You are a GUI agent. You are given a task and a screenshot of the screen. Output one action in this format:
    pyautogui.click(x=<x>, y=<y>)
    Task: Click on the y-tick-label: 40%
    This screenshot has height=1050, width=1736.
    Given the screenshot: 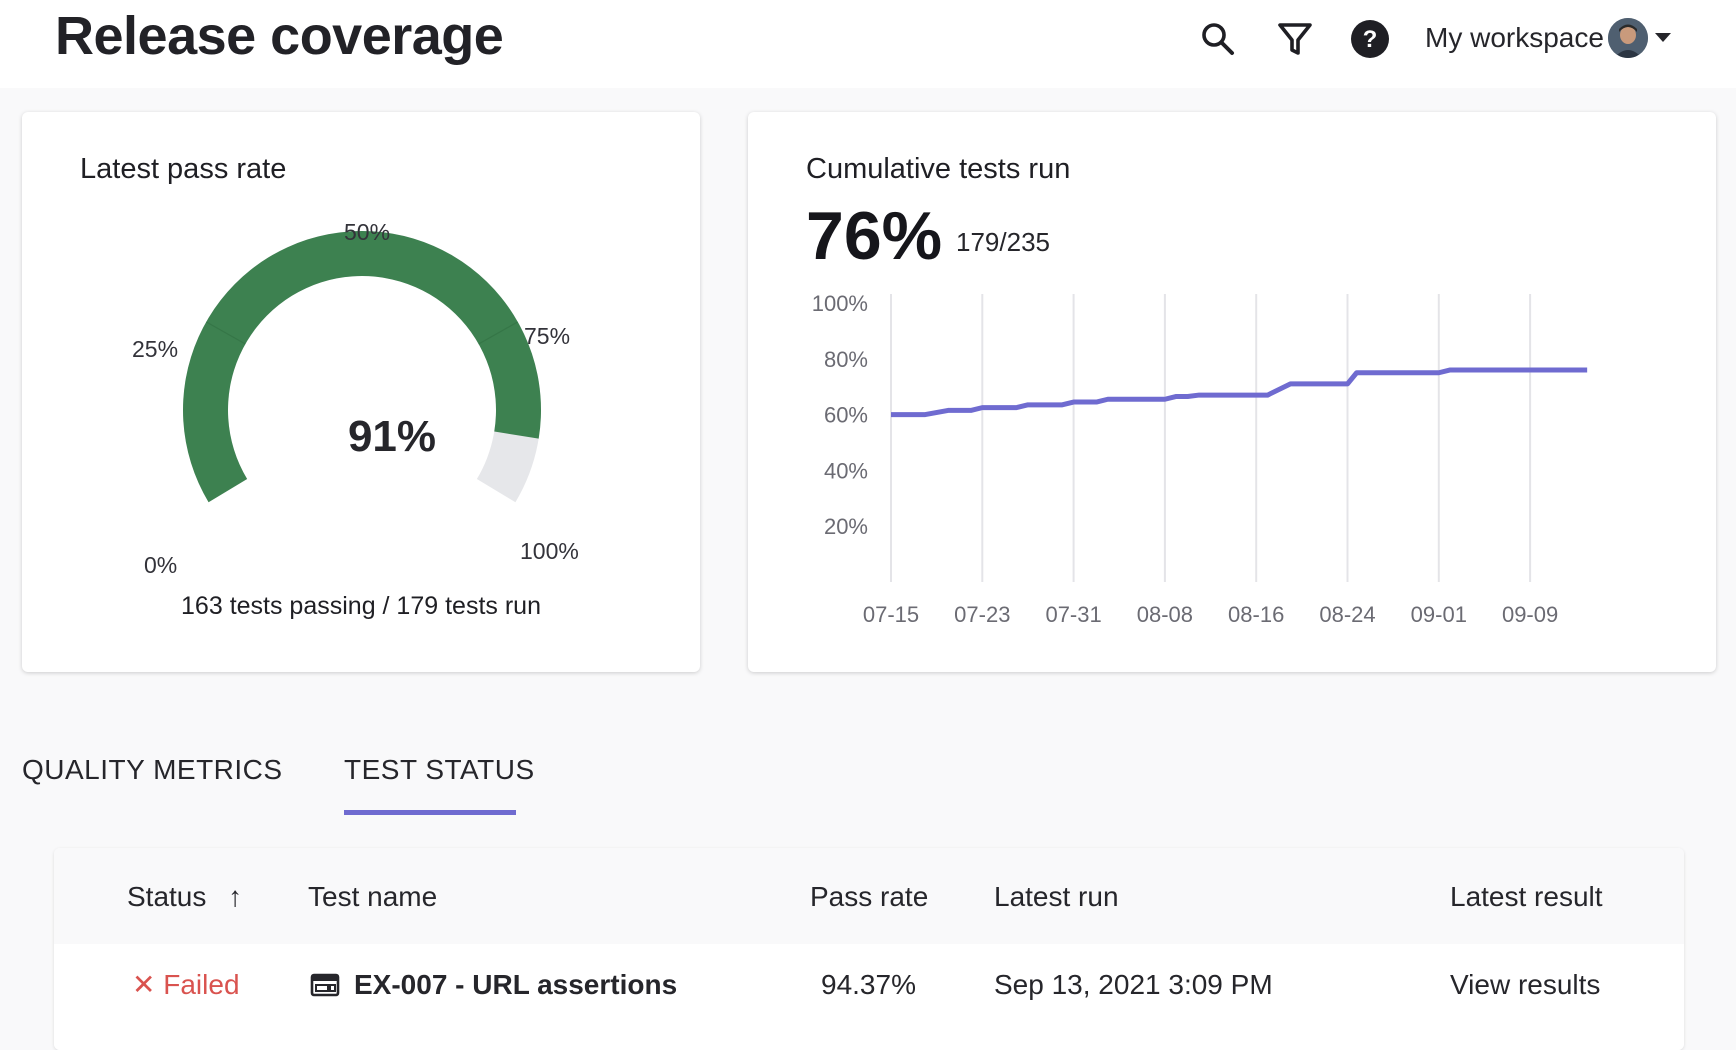 What is the action you would take?
    pyautogui.click(x=846, y=470)
    